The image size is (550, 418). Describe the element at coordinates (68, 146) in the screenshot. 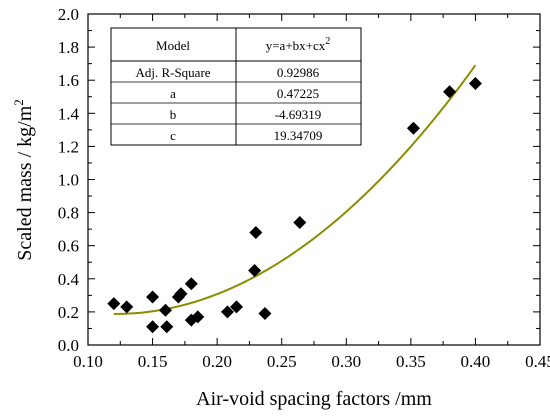

I see `y-tick-label: 1.2` at that location.